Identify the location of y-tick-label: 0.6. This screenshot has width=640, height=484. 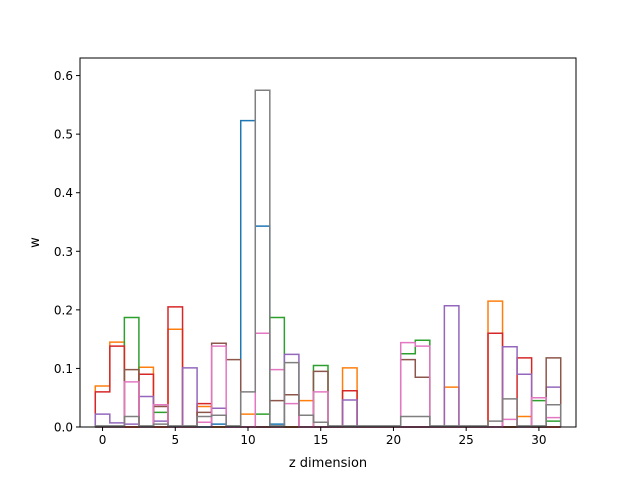
(63, 76).